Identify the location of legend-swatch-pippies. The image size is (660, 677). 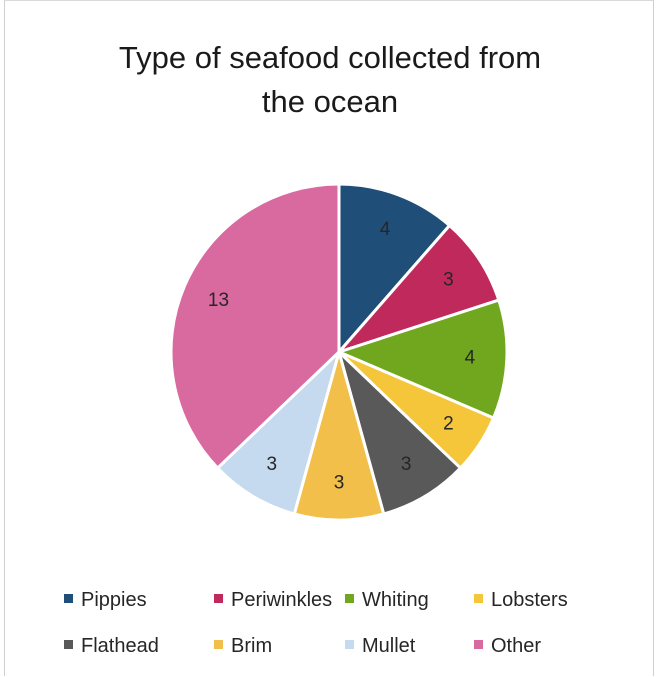
(68, 599).